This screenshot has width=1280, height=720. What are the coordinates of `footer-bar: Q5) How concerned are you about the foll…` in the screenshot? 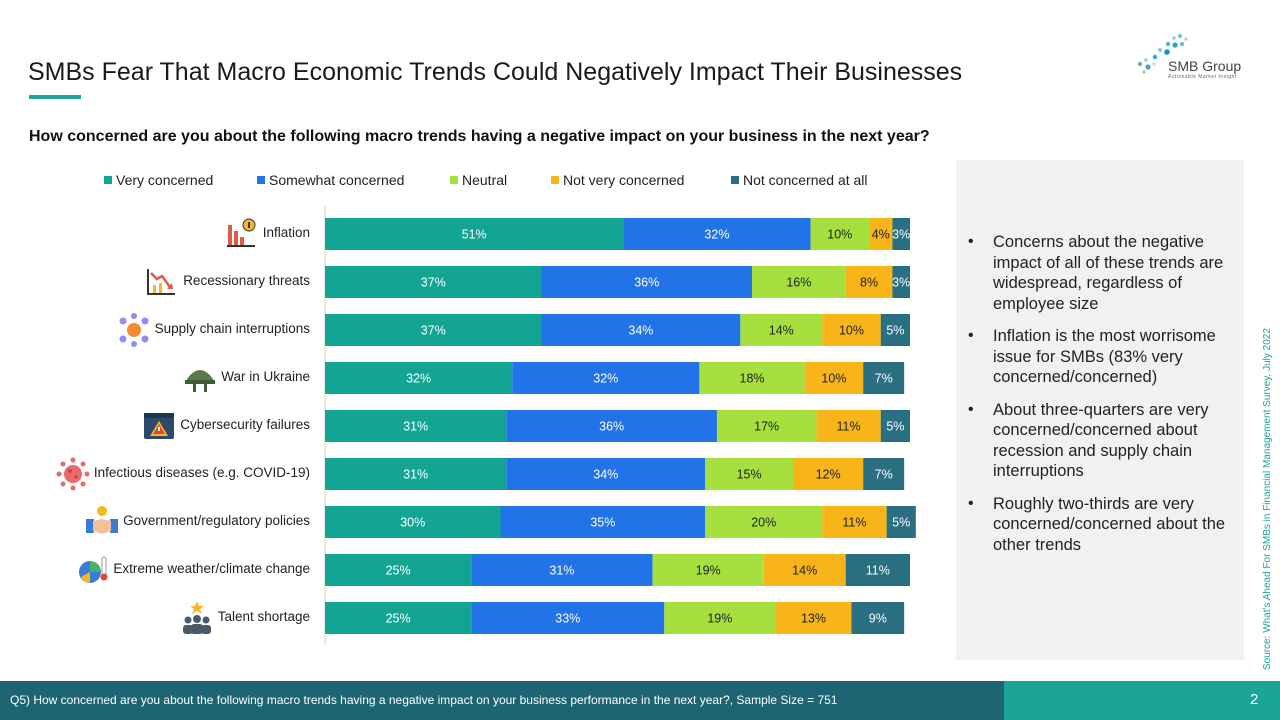 It's located at (640, 700).